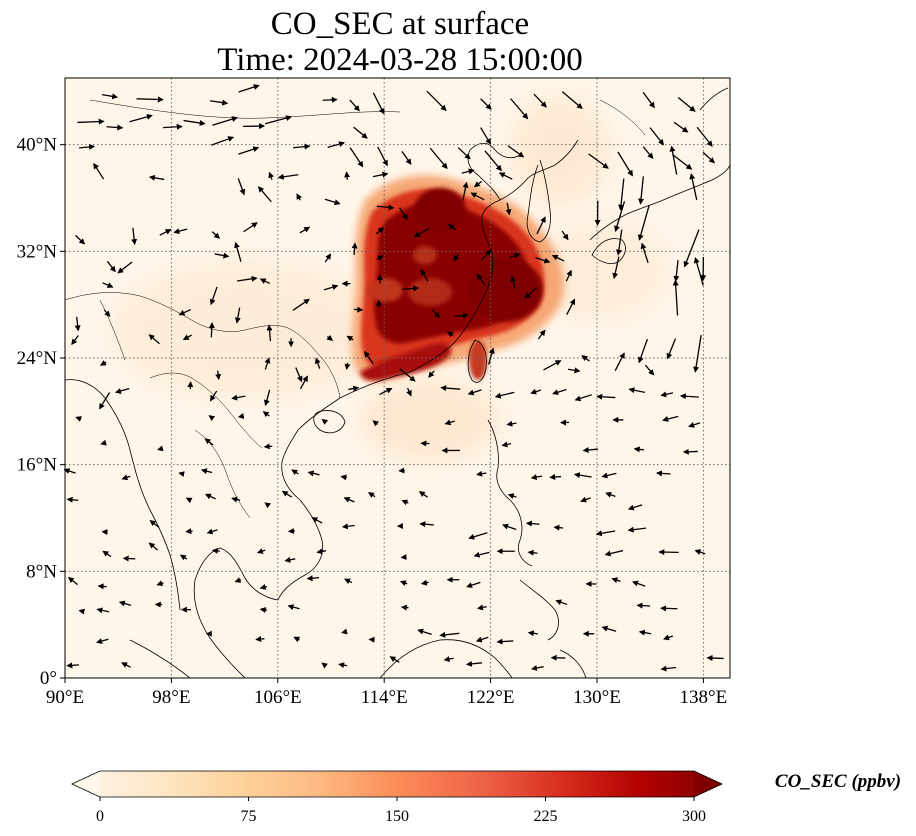  What do you see at coordinates (597, 697) in the screenshot?
I see `x-tick-label: 130°E` at bounding box center [597, 697].